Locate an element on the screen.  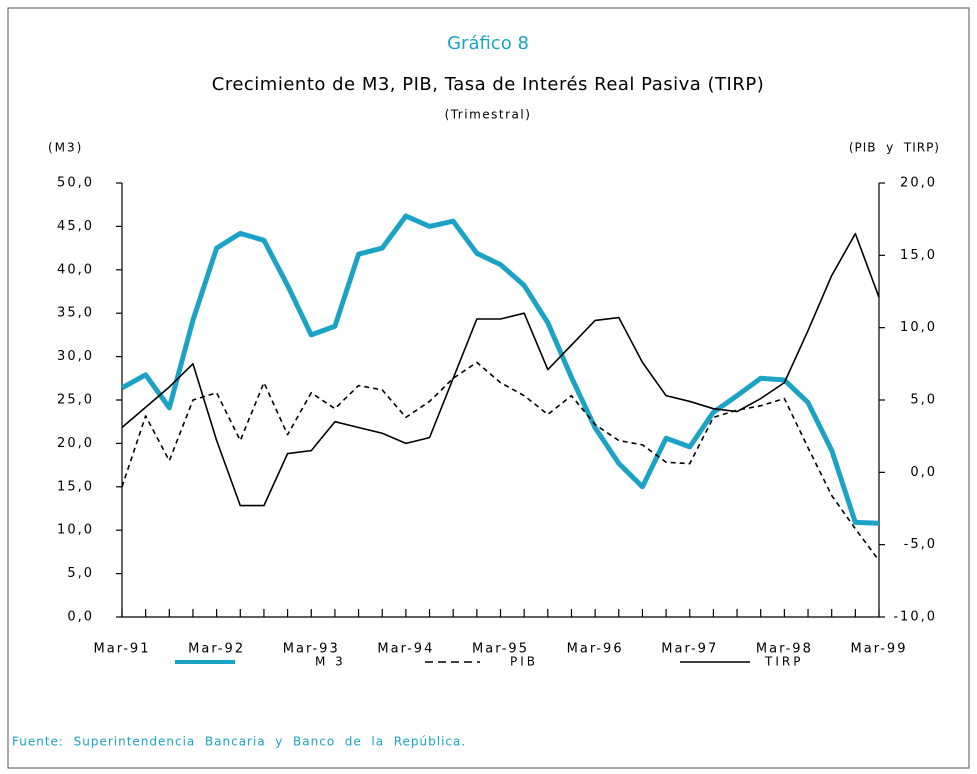
x-tick-label: Mar-94 is located at coordinates (405, 649).